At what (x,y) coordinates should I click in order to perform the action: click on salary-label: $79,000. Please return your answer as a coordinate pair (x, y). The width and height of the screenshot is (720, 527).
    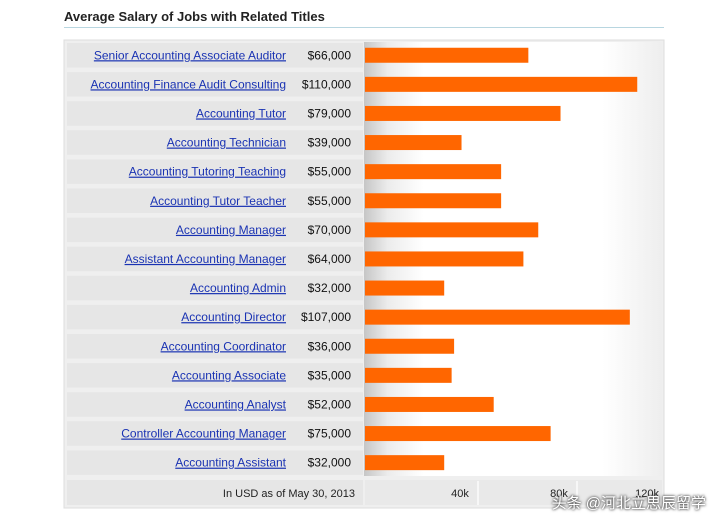
    Looking at the image, I should click on (330, 113).